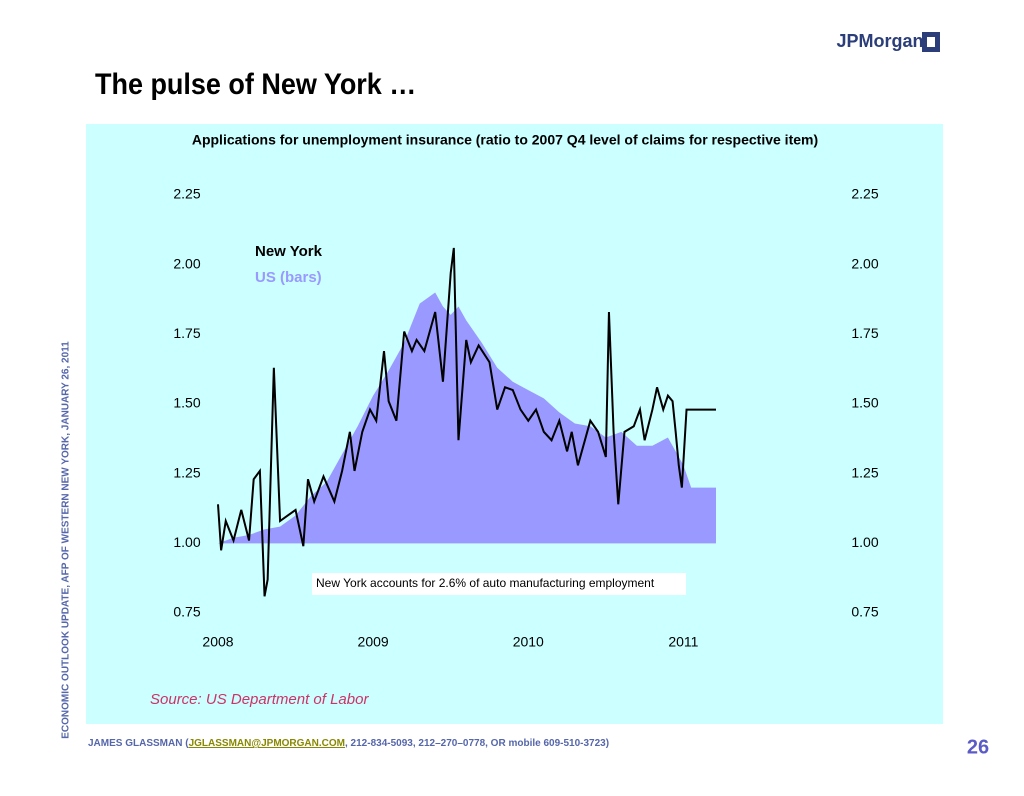  I want to click on logo: JPMorgan, so click(879, 41).